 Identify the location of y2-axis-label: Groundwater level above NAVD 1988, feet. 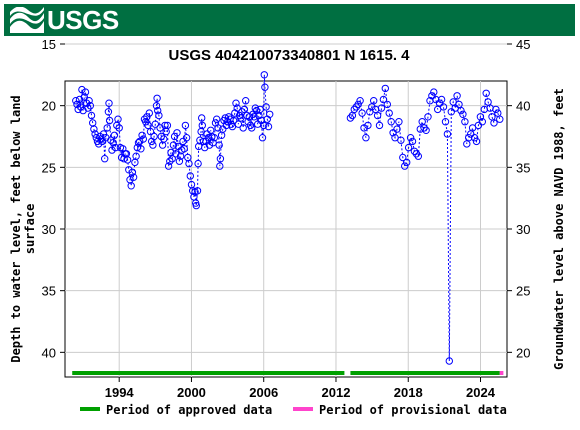
(559, 229).